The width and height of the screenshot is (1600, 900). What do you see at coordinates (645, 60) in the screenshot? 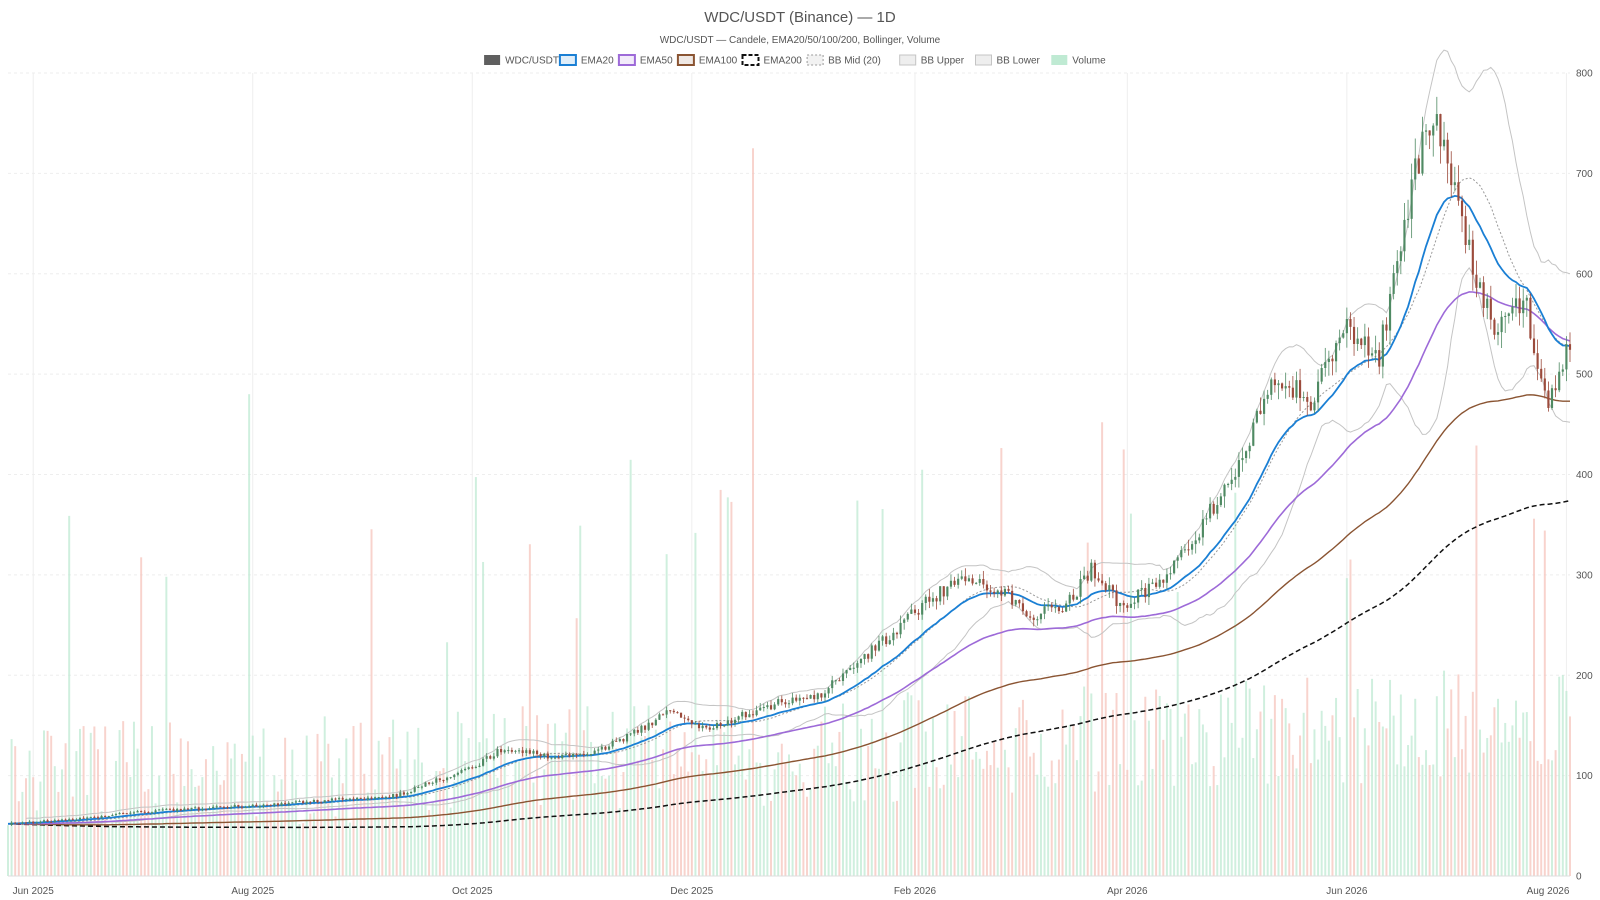
I see `legend-item: EMA50` at bounding box center [645, 60].